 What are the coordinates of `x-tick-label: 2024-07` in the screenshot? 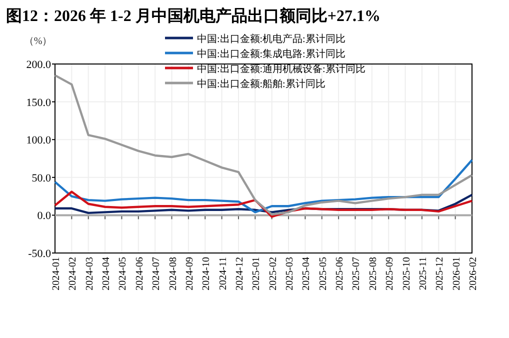 It's located at (156, 273).